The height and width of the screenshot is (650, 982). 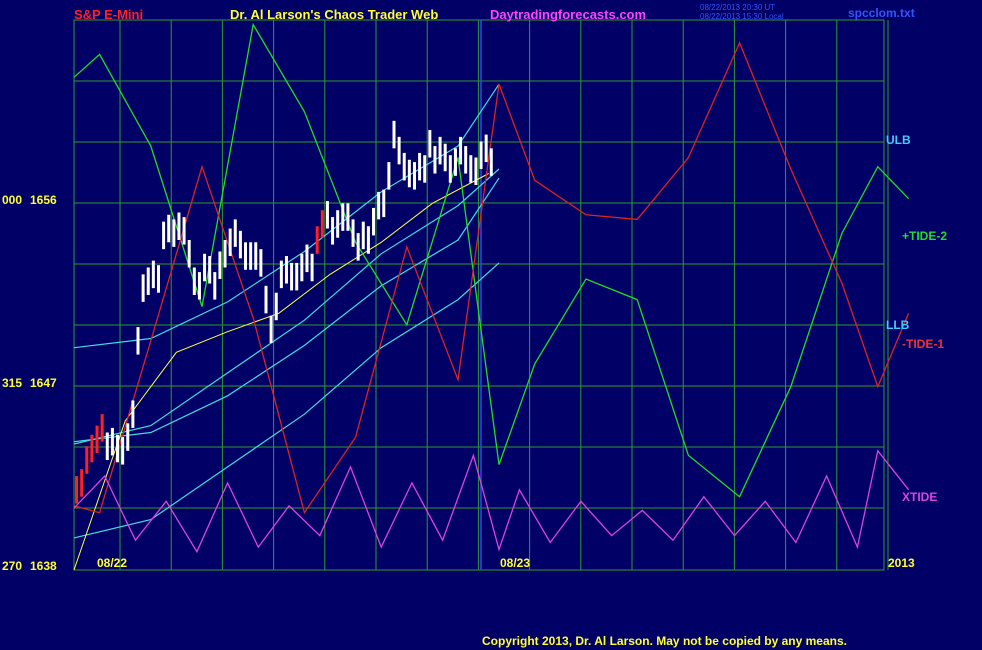 What do you see at coordinates (43, 383) in the screenshot?
I see `y-price-label-2: 1647` at bounding box center [43, 383].